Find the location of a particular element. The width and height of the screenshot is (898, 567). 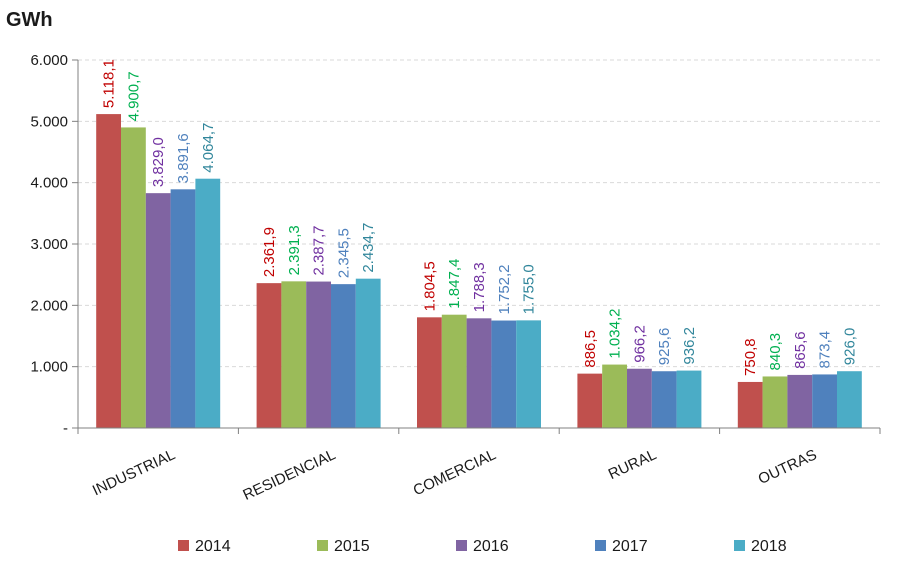

data-label: 1.847,4 is located at coordinates (454, 284).